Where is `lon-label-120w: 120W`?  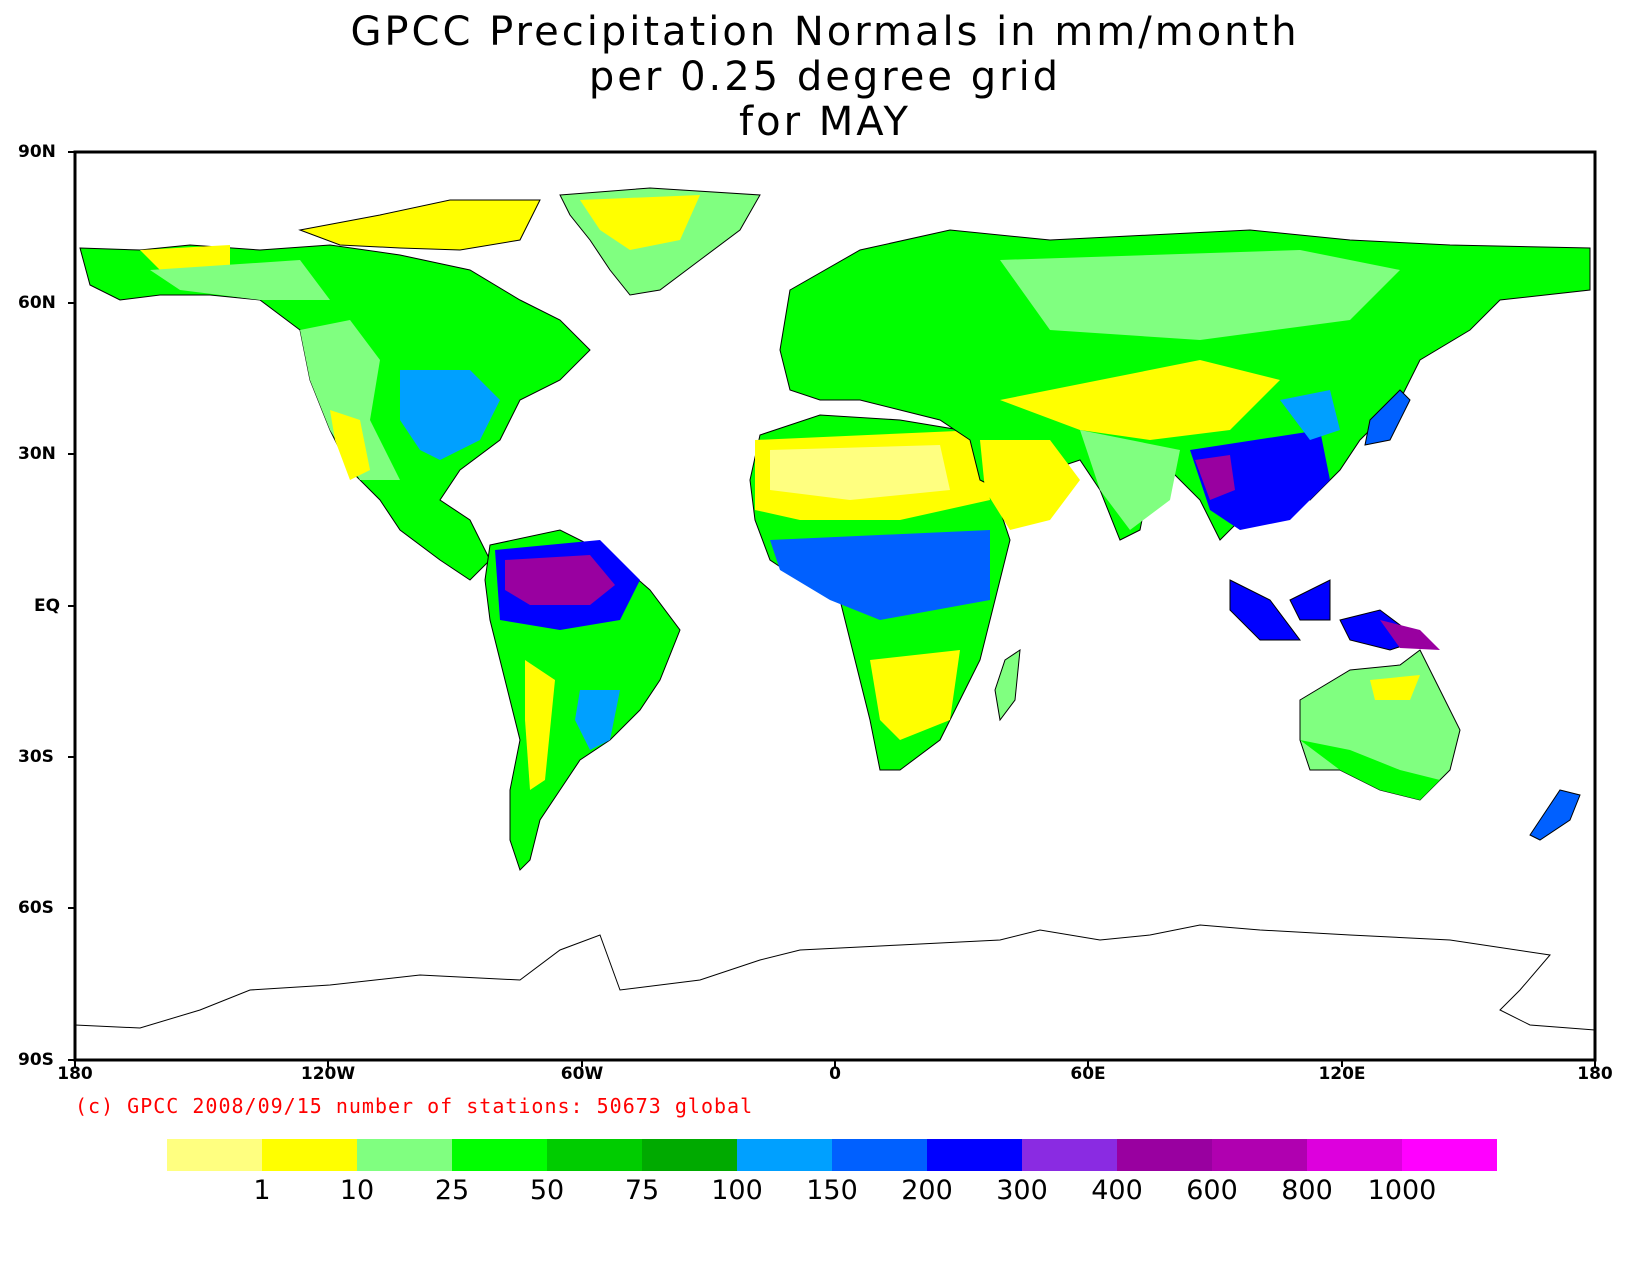
lon-label-120w: 120W is located at coordinates (328, 1074).